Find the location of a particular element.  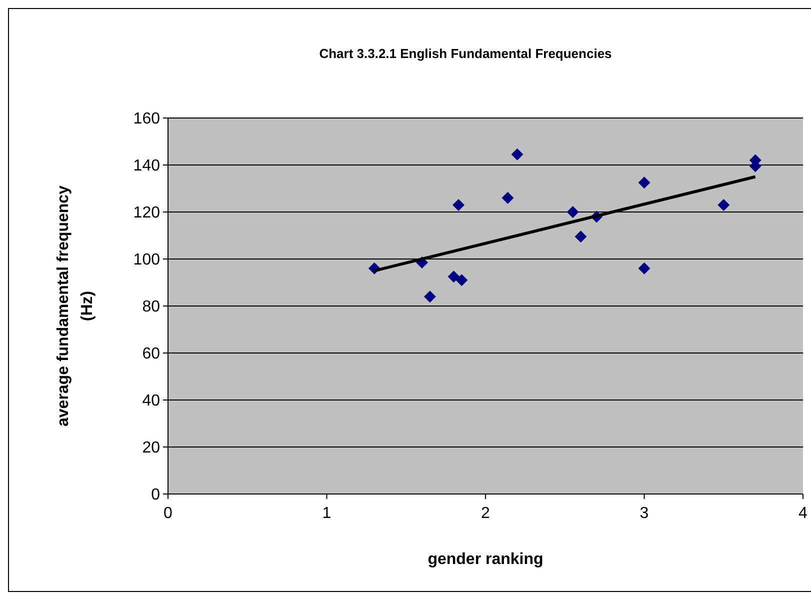

y-tick-label: 120 is located at coordinates (146, 213).